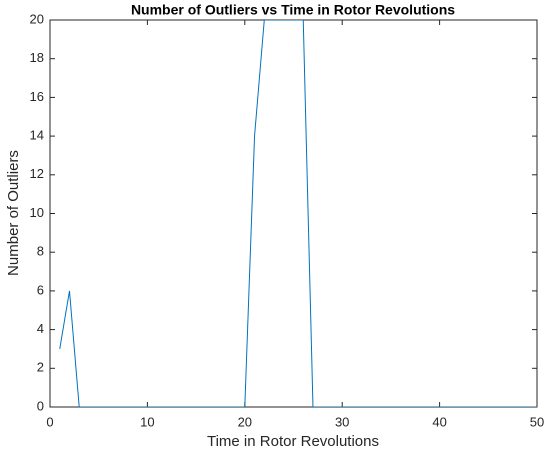  I want to click on y-tick-label: 12, so click(37, 173).